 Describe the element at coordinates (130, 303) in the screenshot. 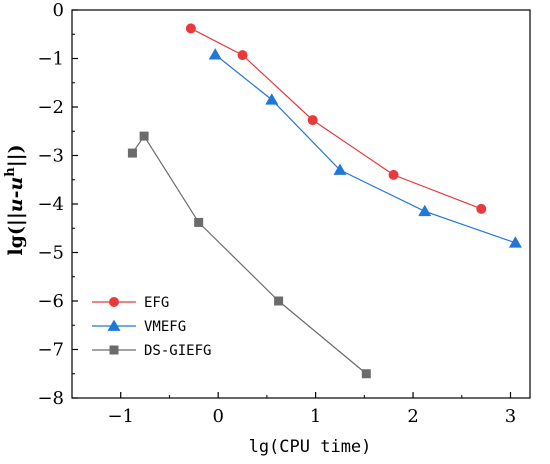

I see `legend-entry: EFG` at that location.